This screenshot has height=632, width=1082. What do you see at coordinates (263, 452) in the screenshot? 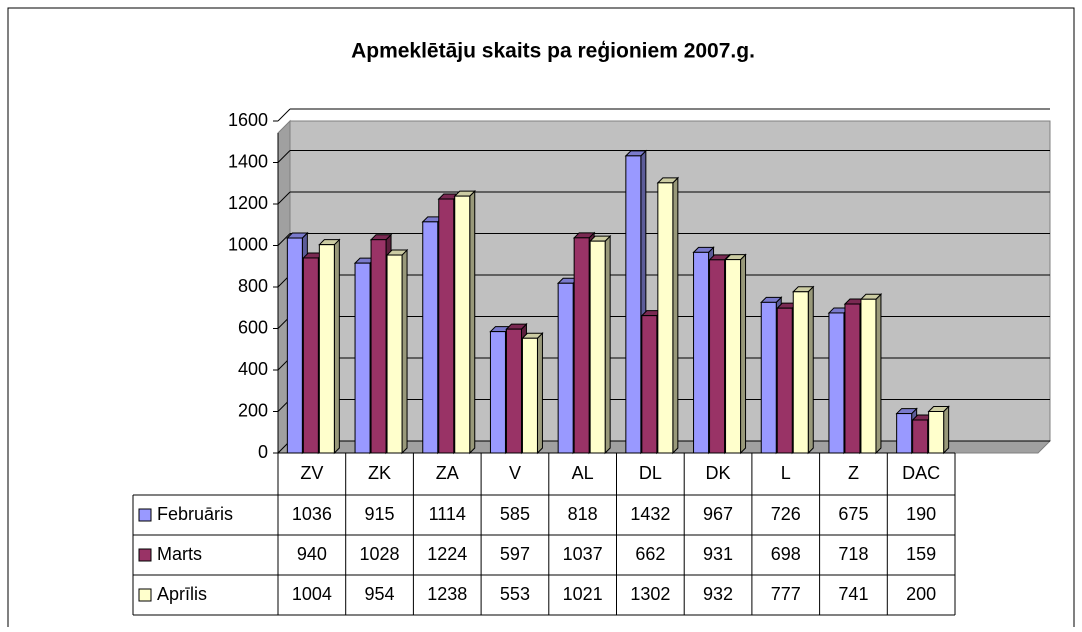
I see `y-tick-label: 0` at bounding box center [263, 452].